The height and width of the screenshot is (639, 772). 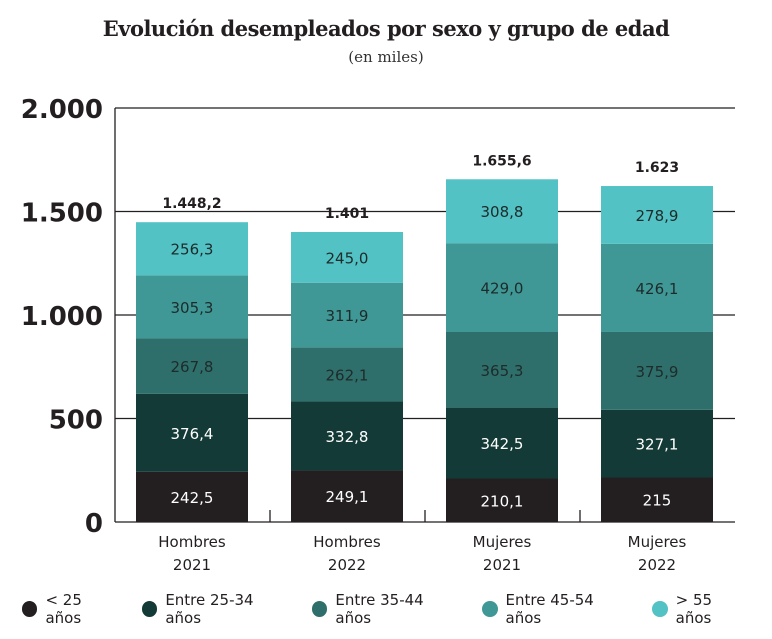 I want to click on data-label: 245,0, so click(x=347, y=258).